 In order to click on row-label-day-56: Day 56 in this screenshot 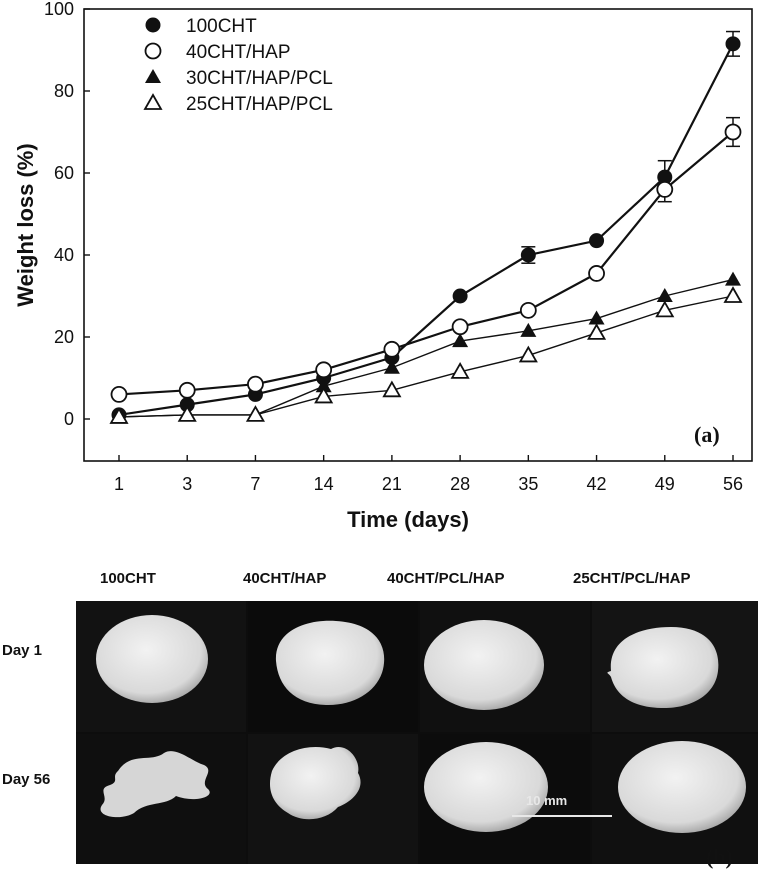, I will do `click(26, 779)`.